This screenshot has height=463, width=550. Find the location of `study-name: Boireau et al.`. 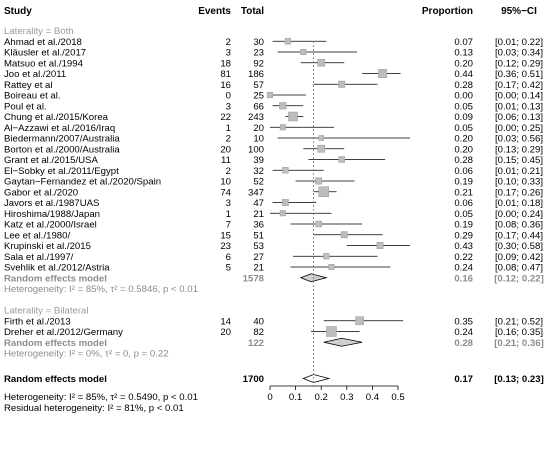

study-name: Boireau et al. is located at coordinates (32, 96).